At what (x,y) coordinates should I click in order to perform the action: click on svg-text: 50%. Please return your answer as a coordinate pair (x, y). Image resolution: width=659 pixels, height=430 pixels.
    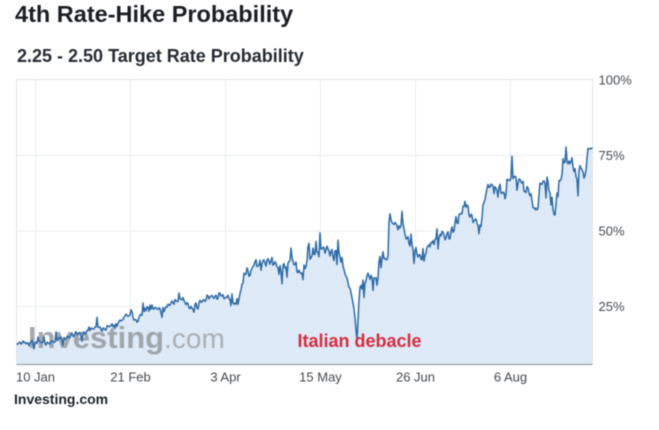
    Looking at the image, I should click on (612, 231).